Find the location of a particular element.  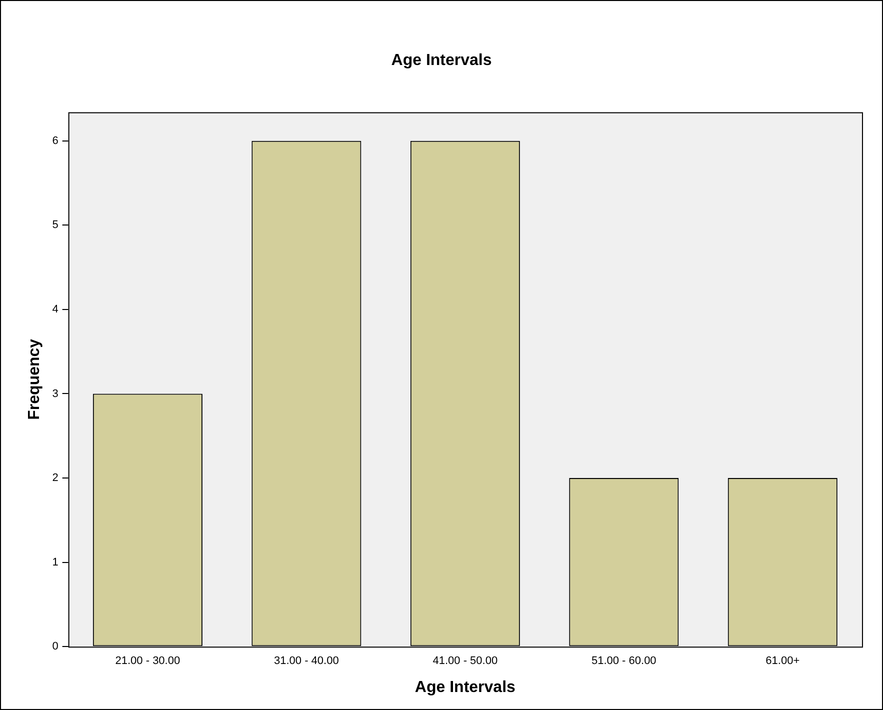

y-axis-title: Frequency is located at coordinates (35, 379).